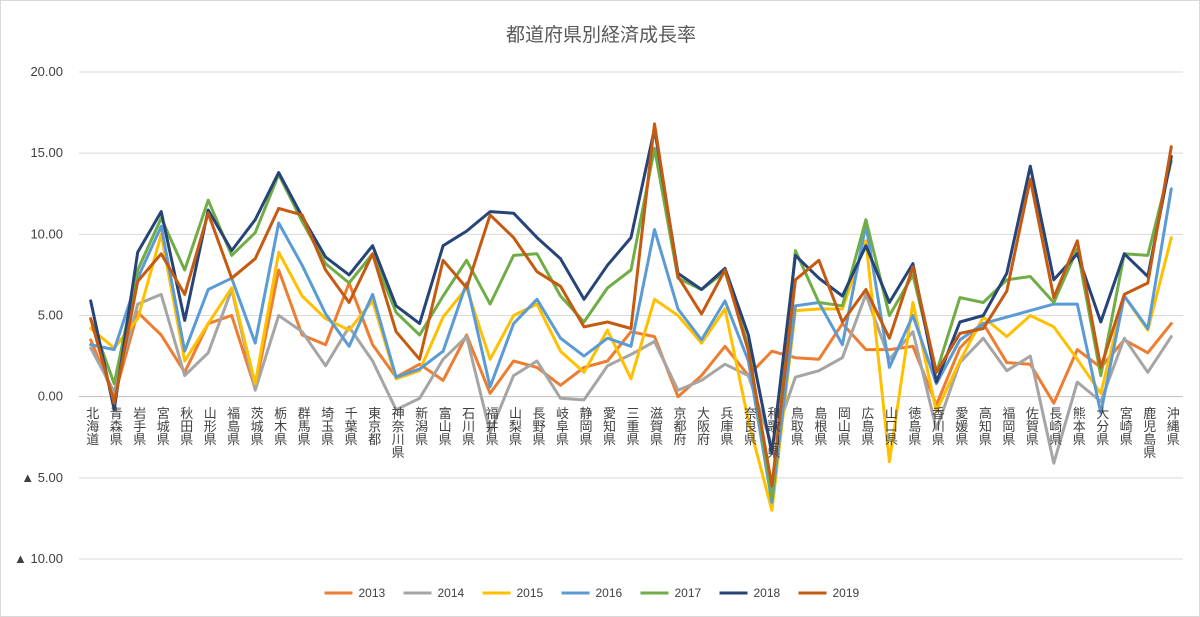  Describe the element at coordinates (185, 426) in the screenshot. I see `x-category-label: 秋田県` at that location.